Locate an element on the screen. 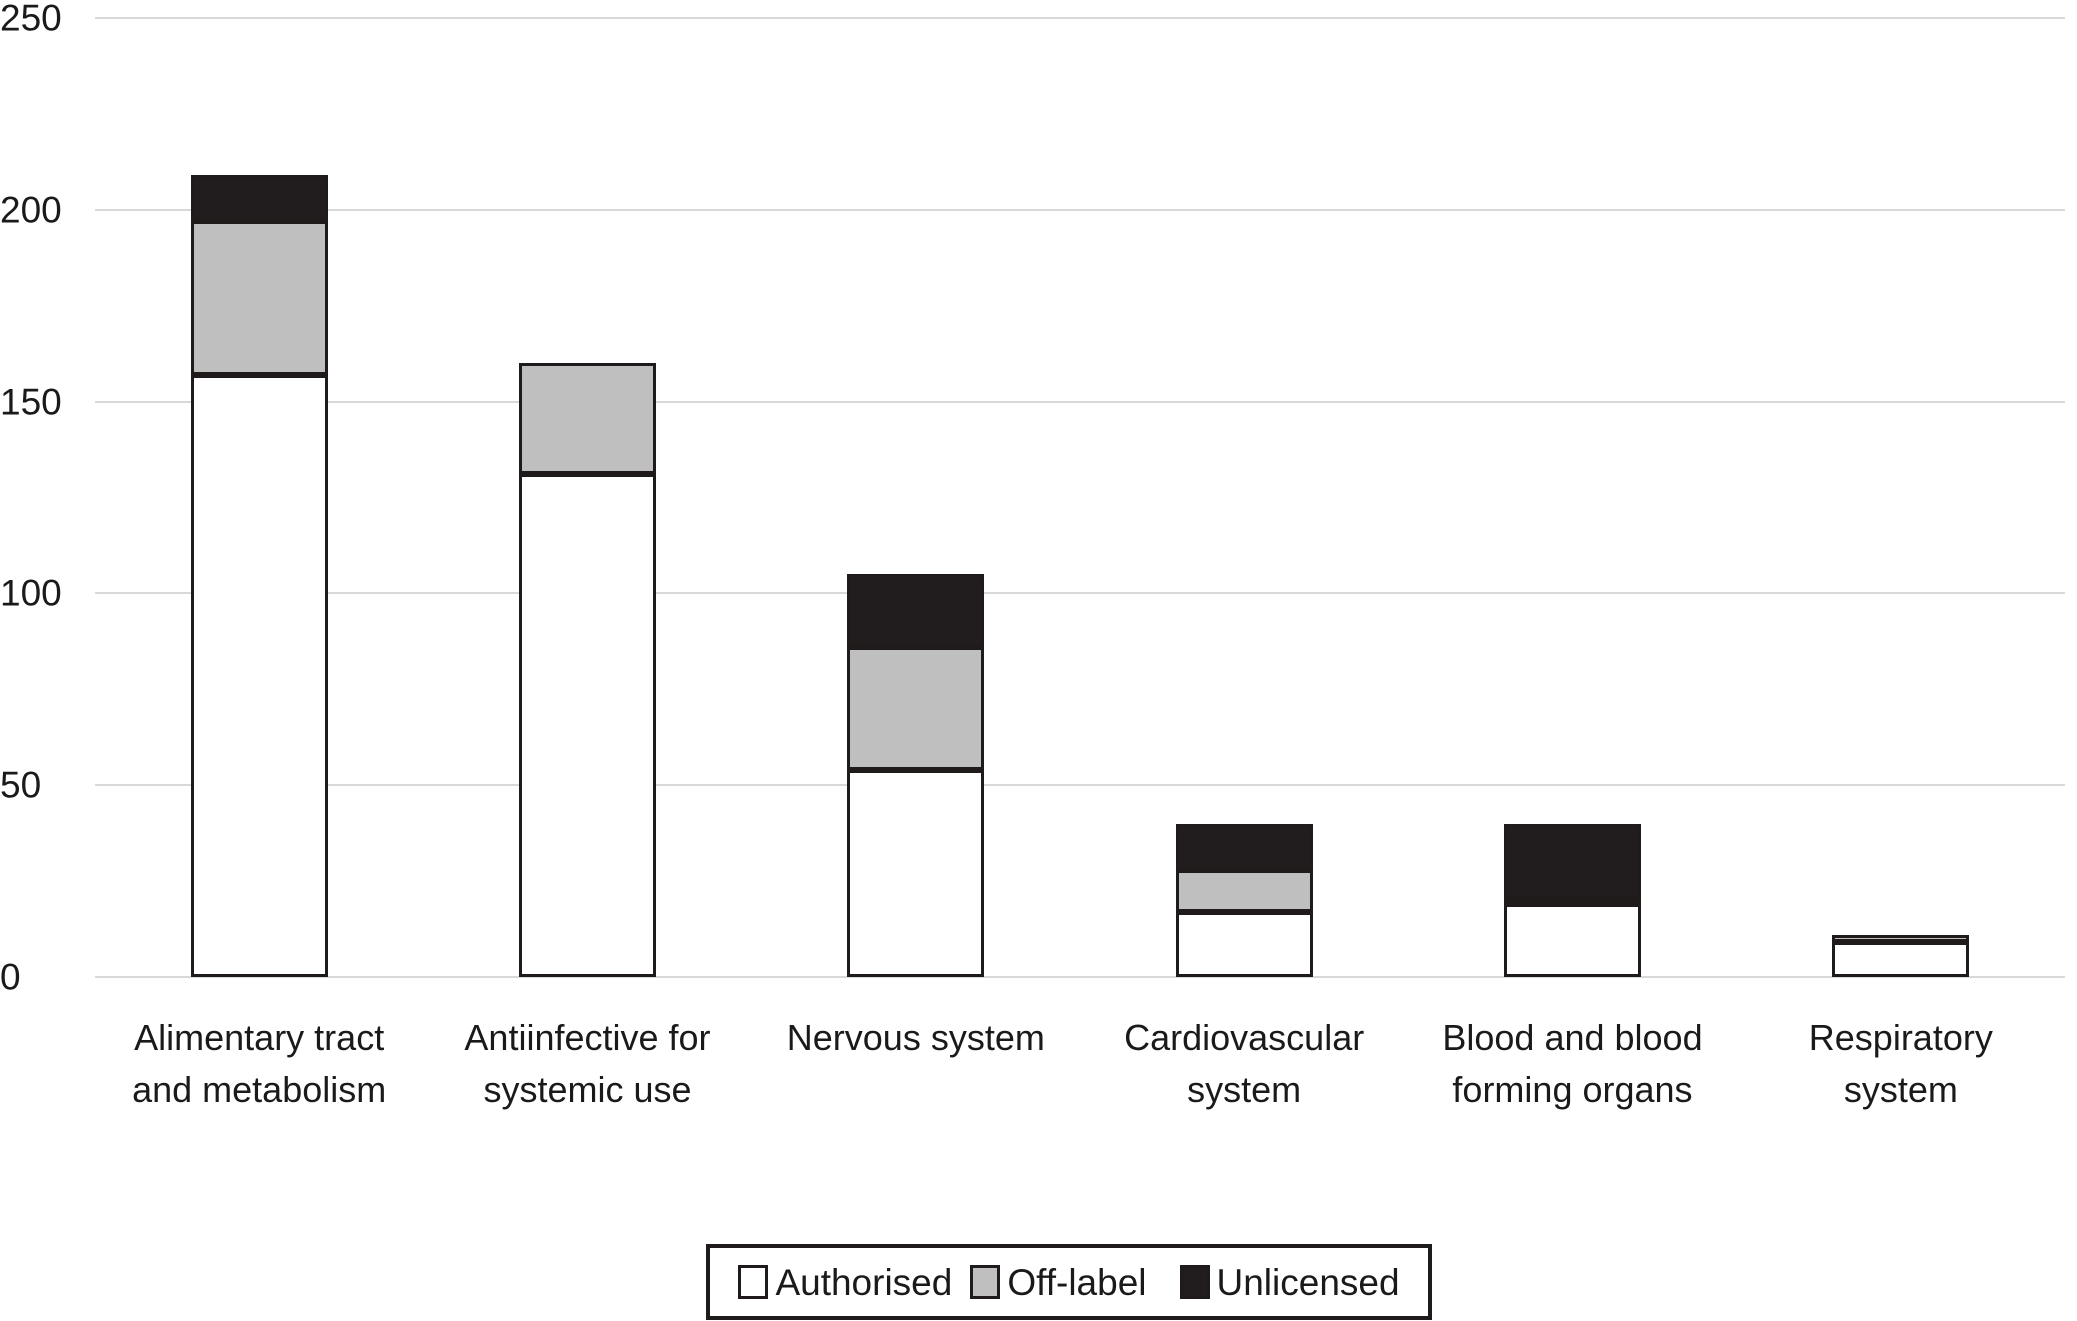 The height and width of the screenshot is (1321, 2077). legend-label-unlicensed: Unlicensed is located at coordinates (1308, 1282).